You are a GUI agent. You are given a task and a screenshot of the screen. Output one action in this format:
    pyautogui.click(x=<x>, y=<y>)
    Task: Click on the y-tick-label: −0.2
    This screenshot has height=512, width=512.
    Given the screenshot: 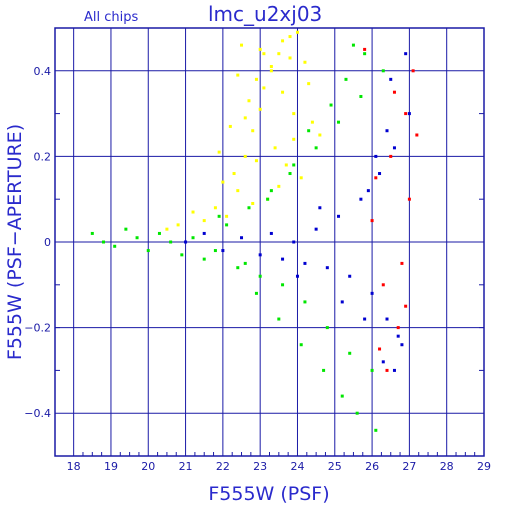 What is the action you would take?
    pyautogui.click(x=37, y=328)
    